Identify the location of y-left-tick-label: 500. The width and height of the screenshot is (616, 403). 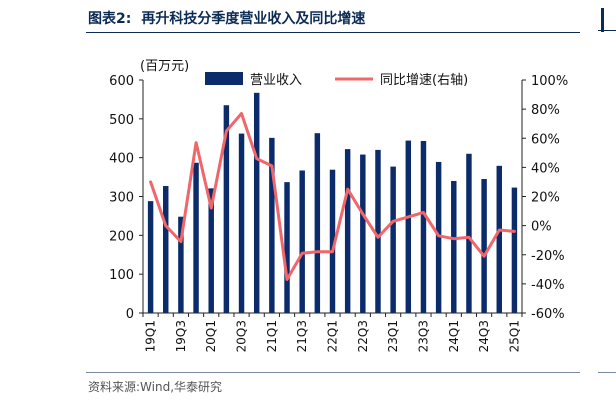
(121, 120).